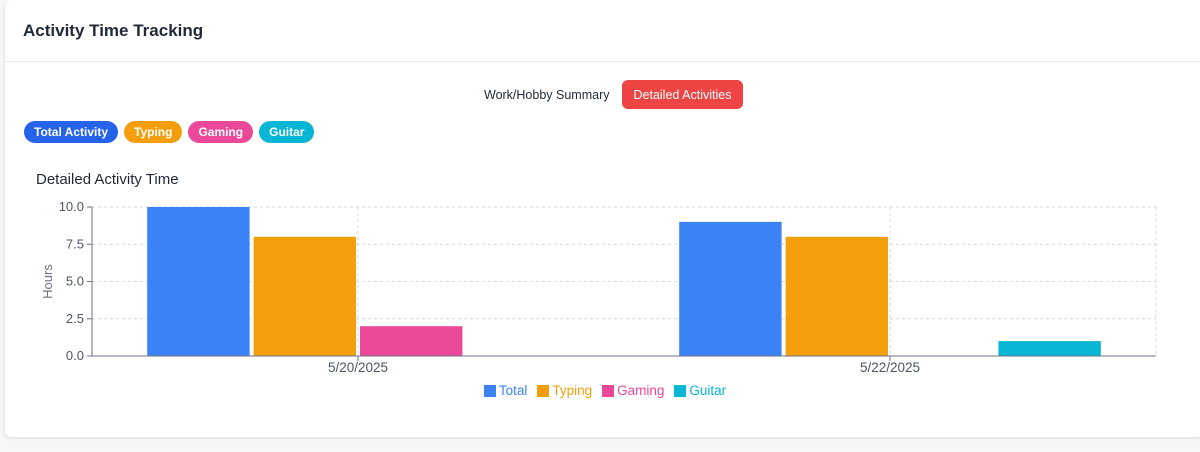 The height and width of the screenshot is (452, 1200). I want to click on chart-legend: Total Typing Gaming Guitar, so click(602, 390).